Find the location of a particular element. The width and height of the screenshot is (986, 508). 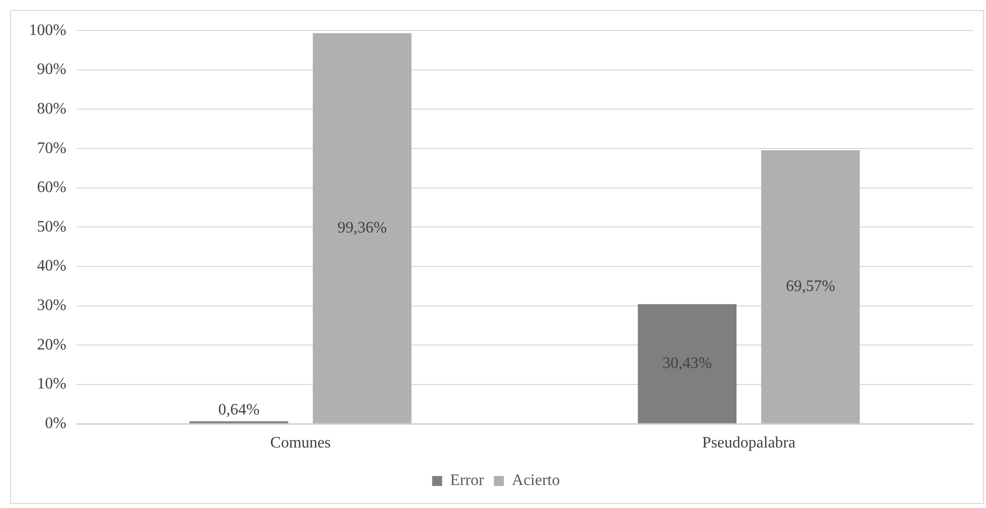

data-label: 30,43% is located at coordinates (687, 363).